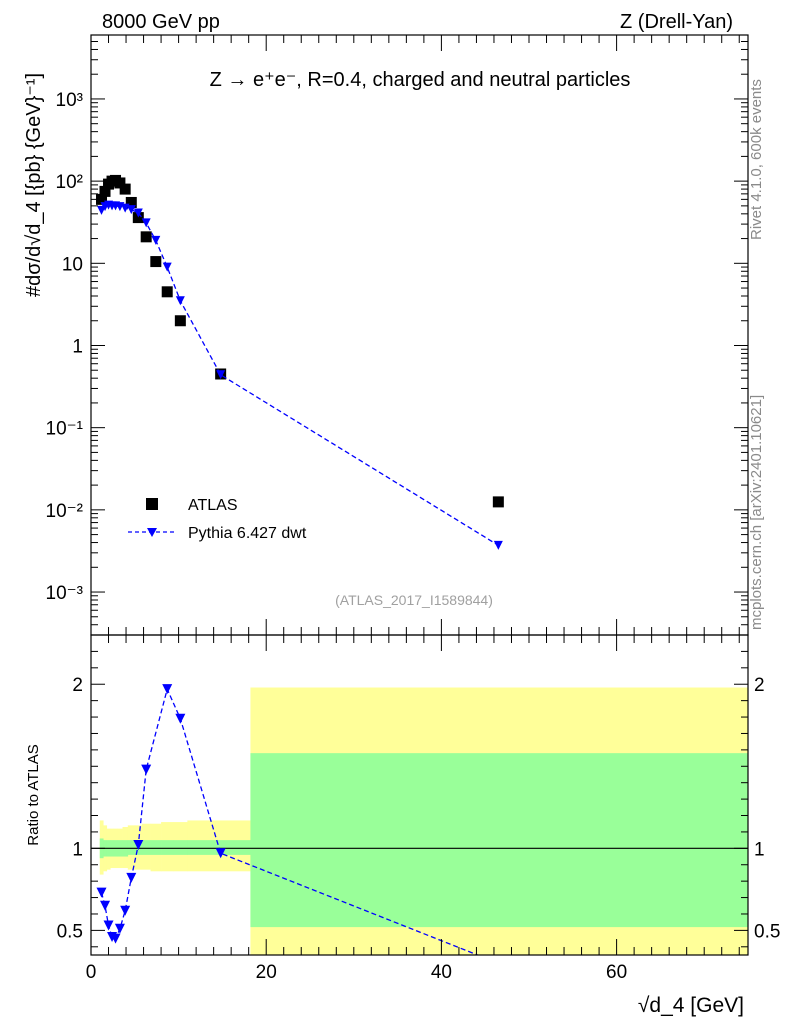 The image size is (786, 1024). What do you see at coordinates (77, 346) in the screenshot?
I see `main-ytick-label: 1` at bounding box center [77, 346].